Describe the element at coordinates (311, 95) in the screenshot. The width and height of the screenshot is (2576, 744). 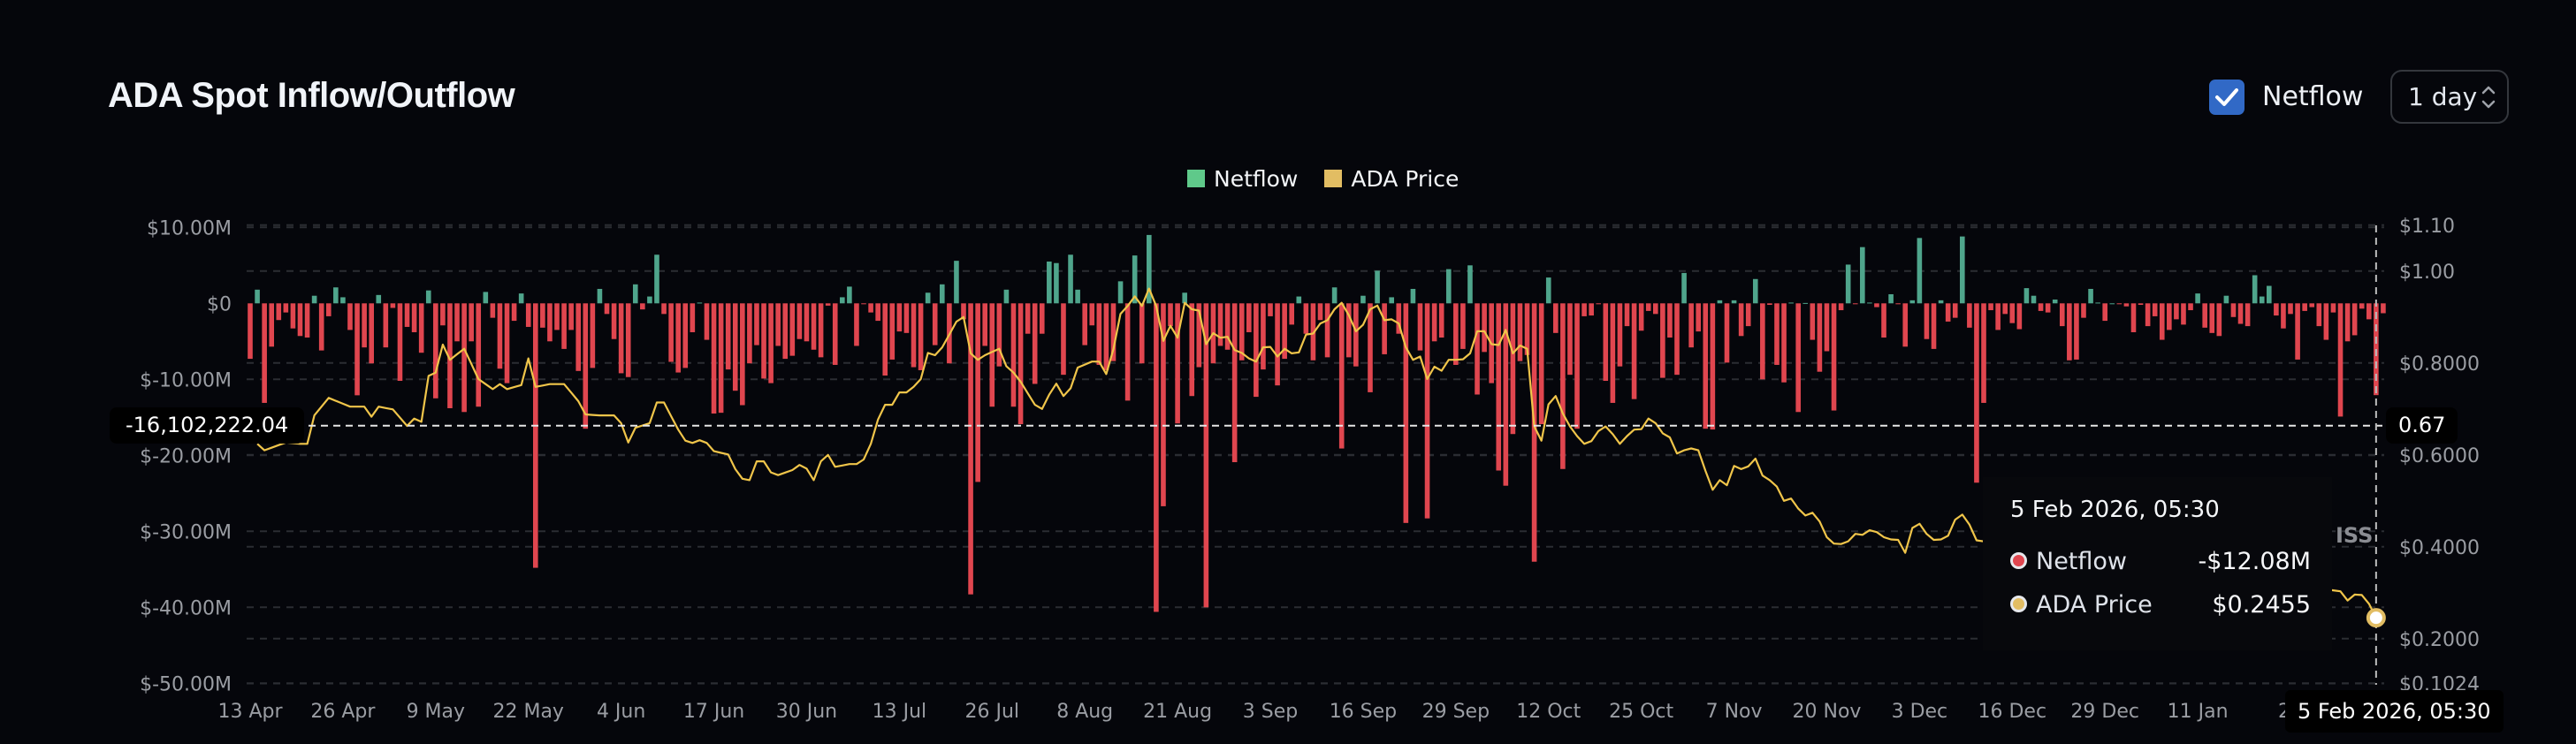
I see `page-title: ADA Spot Inflow/Outflow` at that location.